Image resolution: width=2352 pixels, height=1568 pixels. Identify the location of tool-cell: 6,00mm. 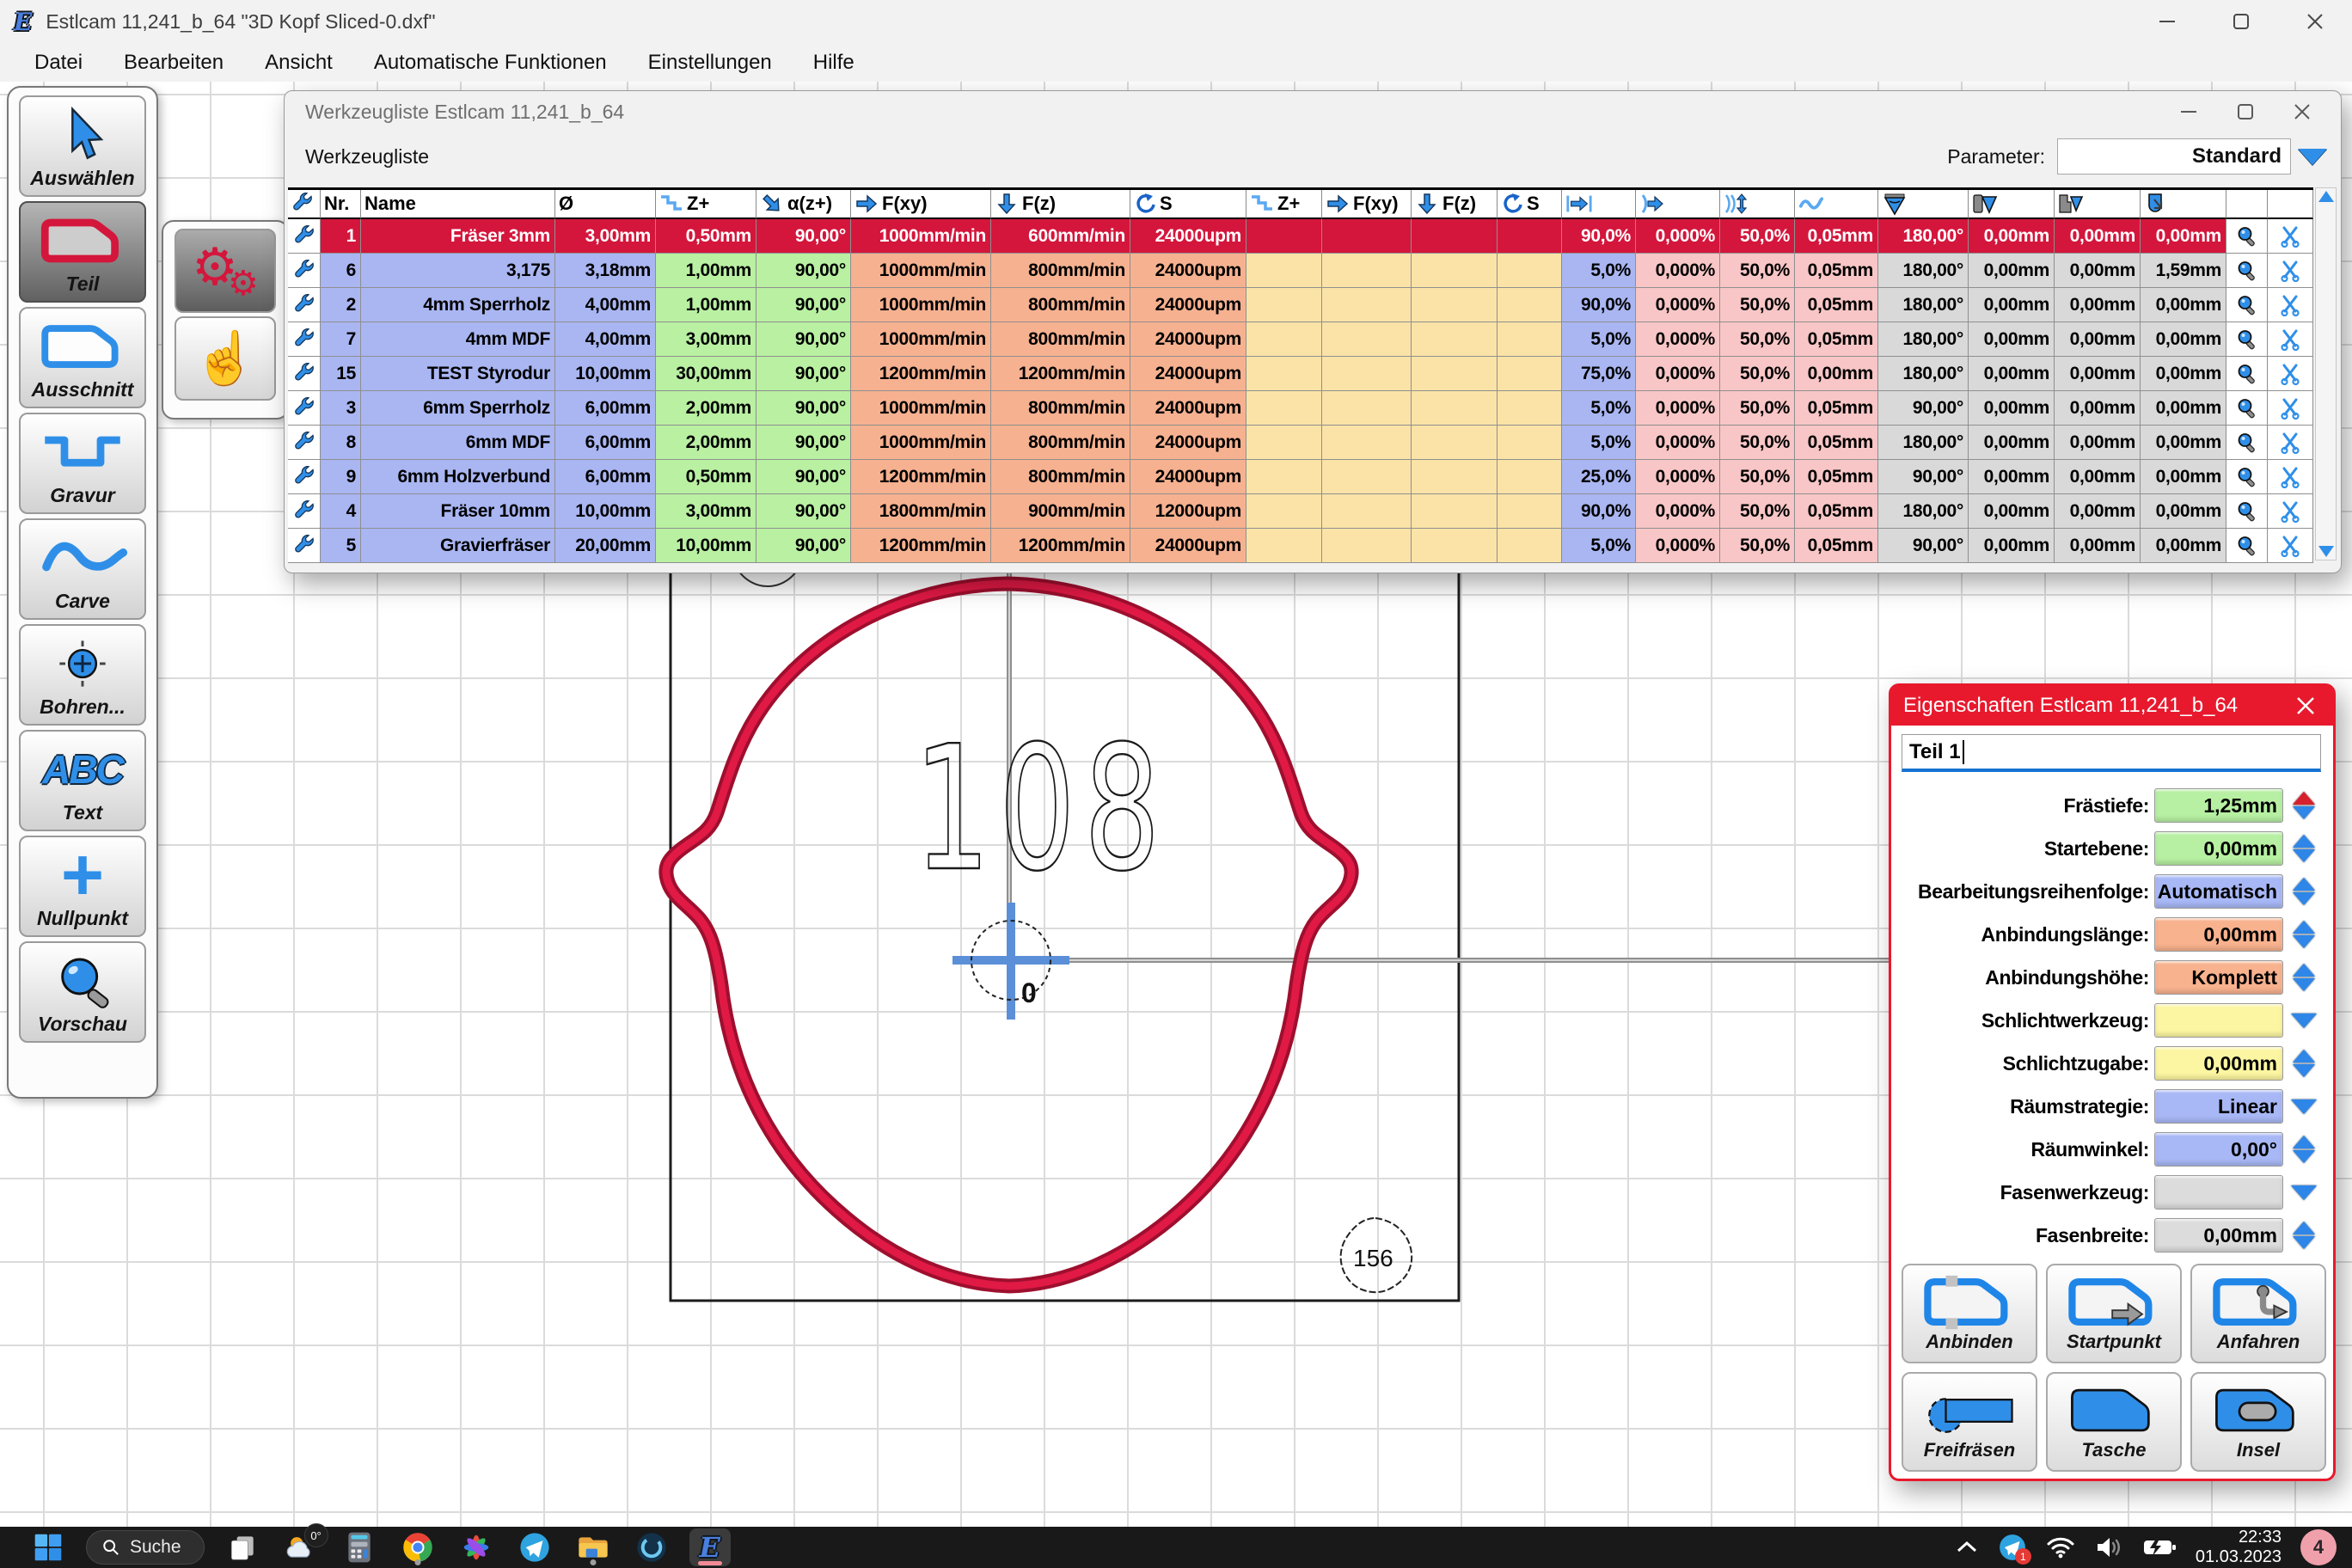
(605, 443).